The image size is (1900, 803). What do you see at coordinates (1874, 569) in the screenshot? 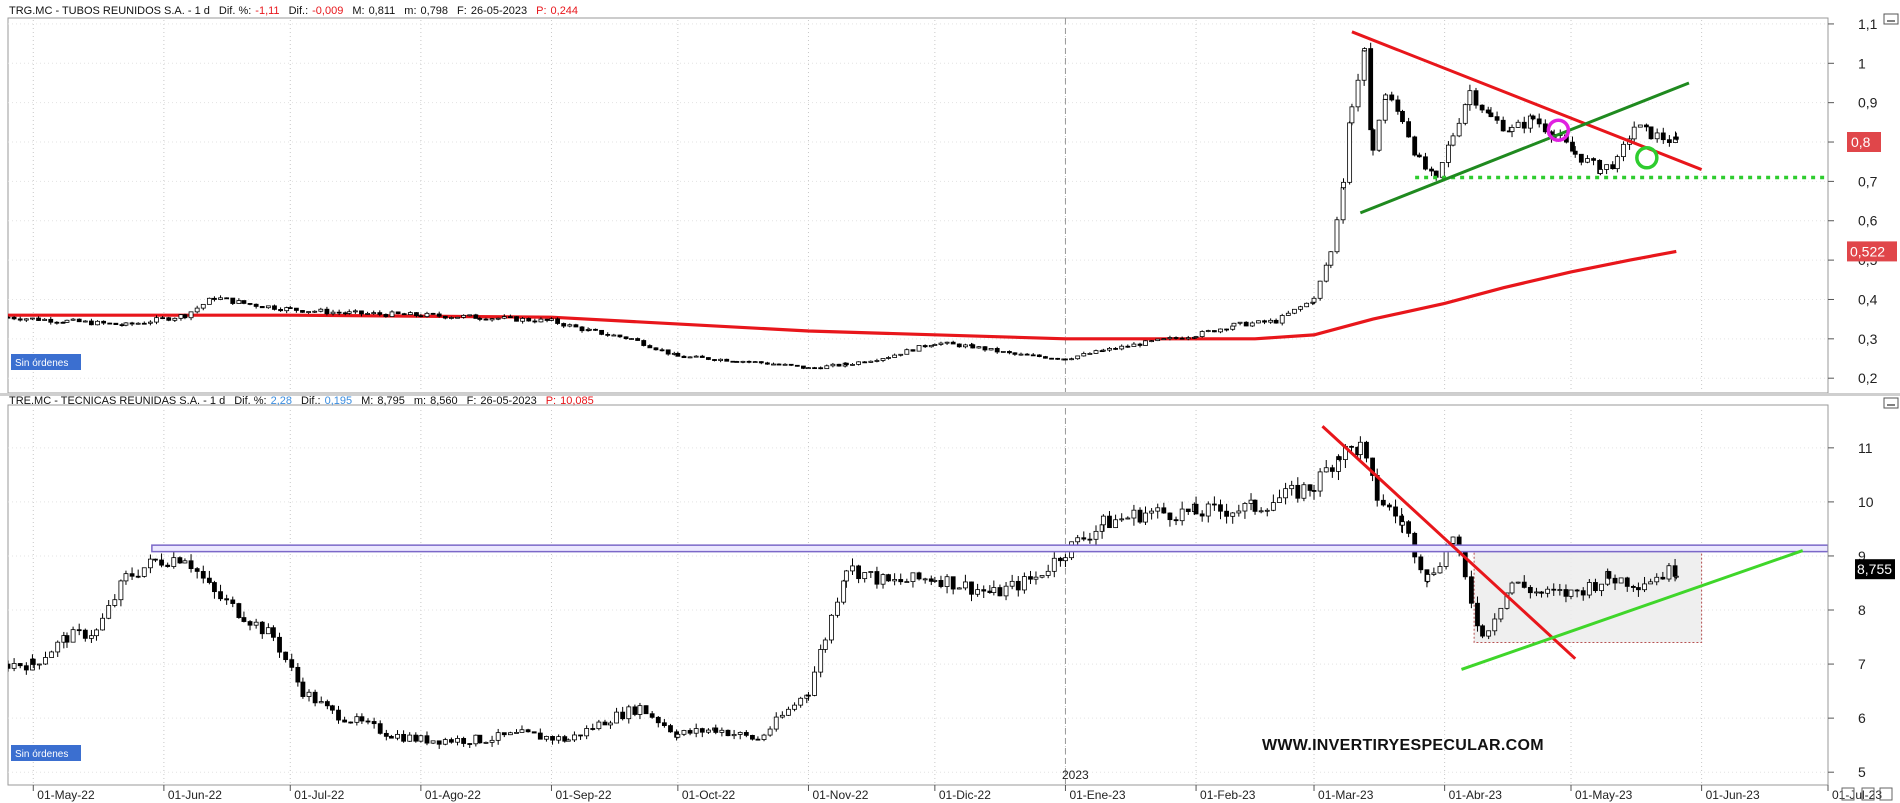
I see `last-price-badge-bottom-label: 8,755` at bounding box center [1874, 569].